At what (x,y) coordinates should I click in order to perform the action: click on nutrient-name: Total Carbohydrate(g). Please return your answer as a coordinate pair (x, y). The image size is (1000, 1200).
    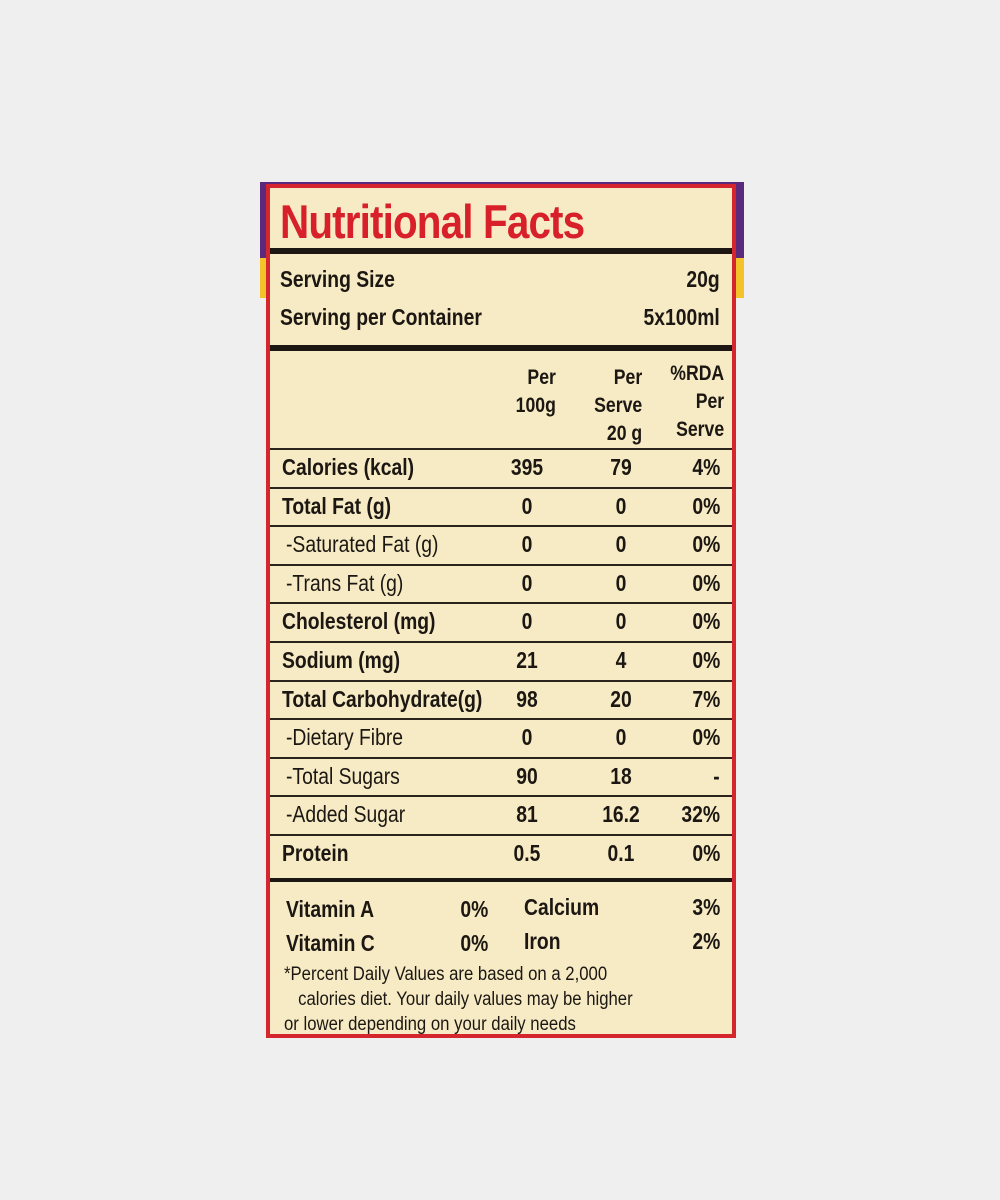
    Looking at the image, I should click on (382, 698).